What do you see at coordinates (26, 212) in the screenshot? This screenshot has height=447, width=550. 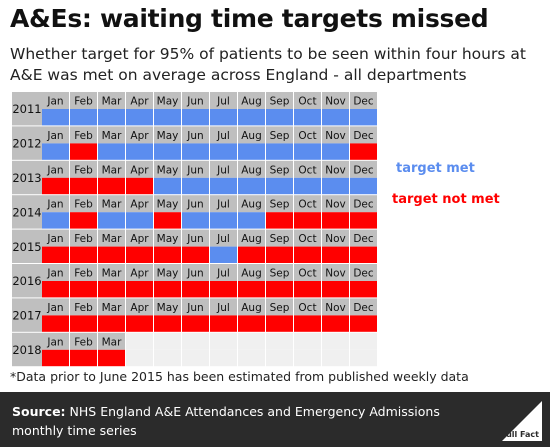 I see `year-label: 2014` at bounding box center [26, 212].